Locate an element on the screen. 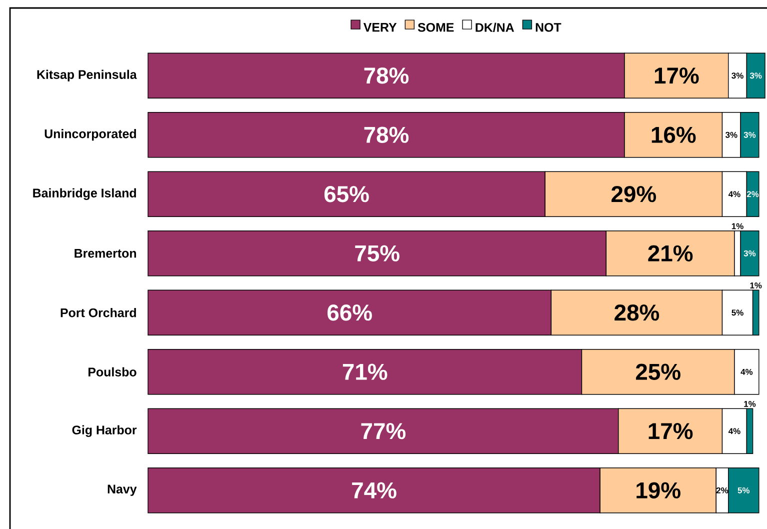  y-tick-label: Navy is located at coordinates (122, 490).